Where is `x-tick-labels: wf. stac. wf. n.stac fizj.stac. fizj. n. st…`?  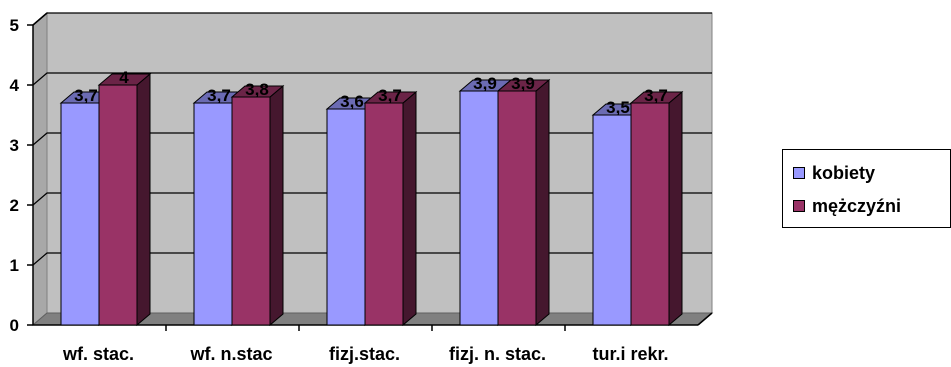
x-tick-labels: wf. stac. wf. n.stac fizj.stac. fizj. n. st… is located at coordinates (365, 354).